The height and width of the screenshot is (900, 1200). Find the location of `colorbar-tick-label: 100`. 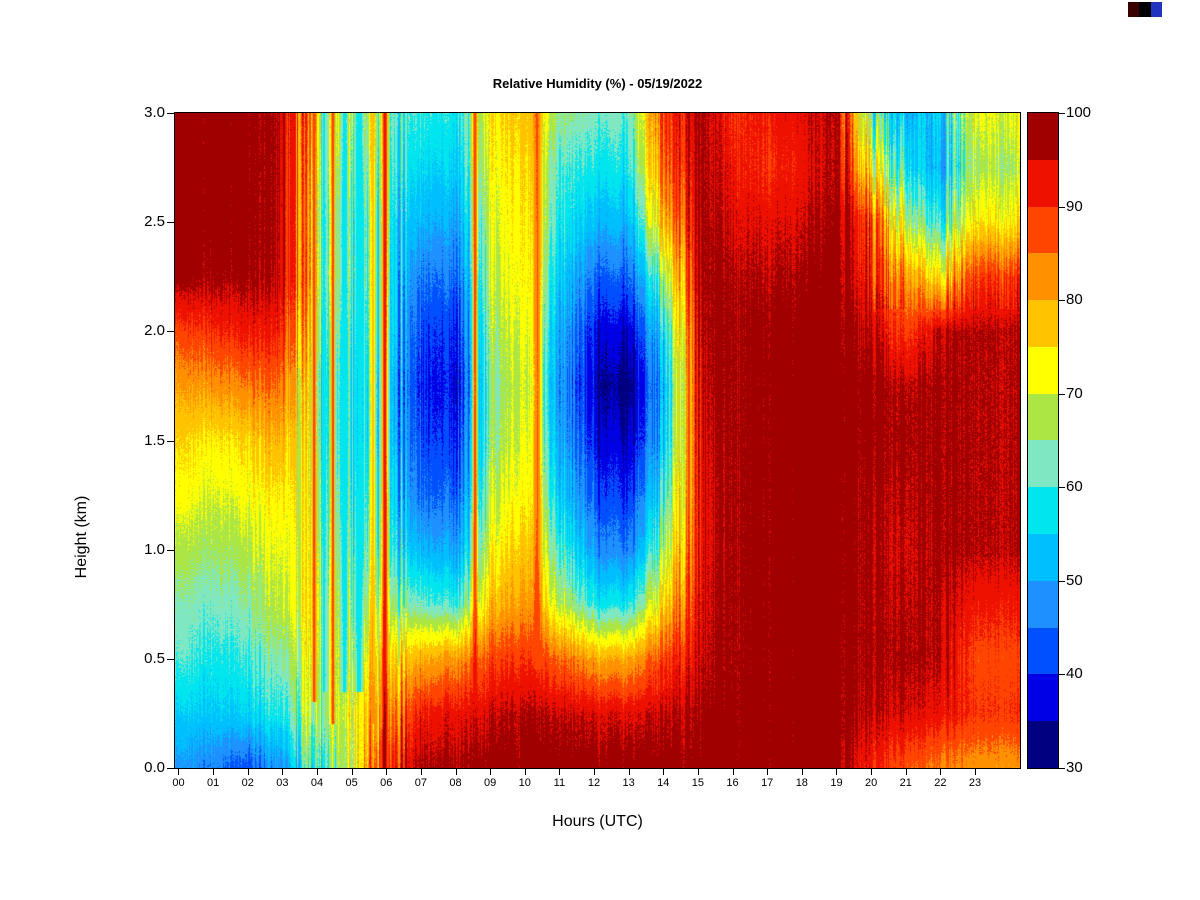

colorbar-tick-label: 100 is located at coordinates (1079, 112).